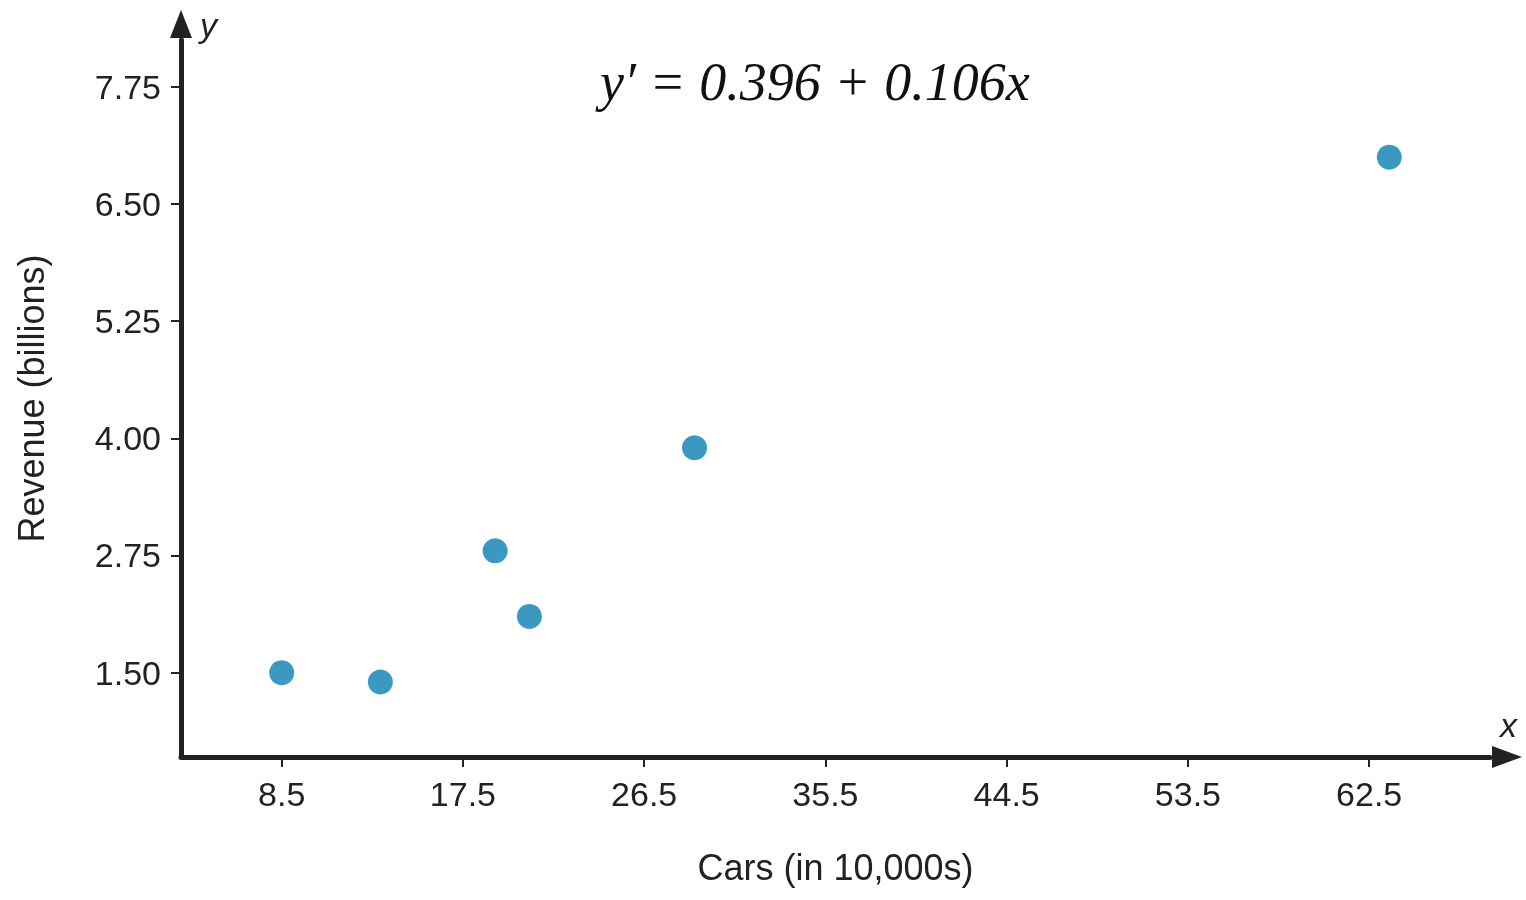 The image size is (1526, 900). What do you see at coordinates (282, 794) in the screenshot?
I see `x-tick-label: 8.5` at bounding box center [282, 794].